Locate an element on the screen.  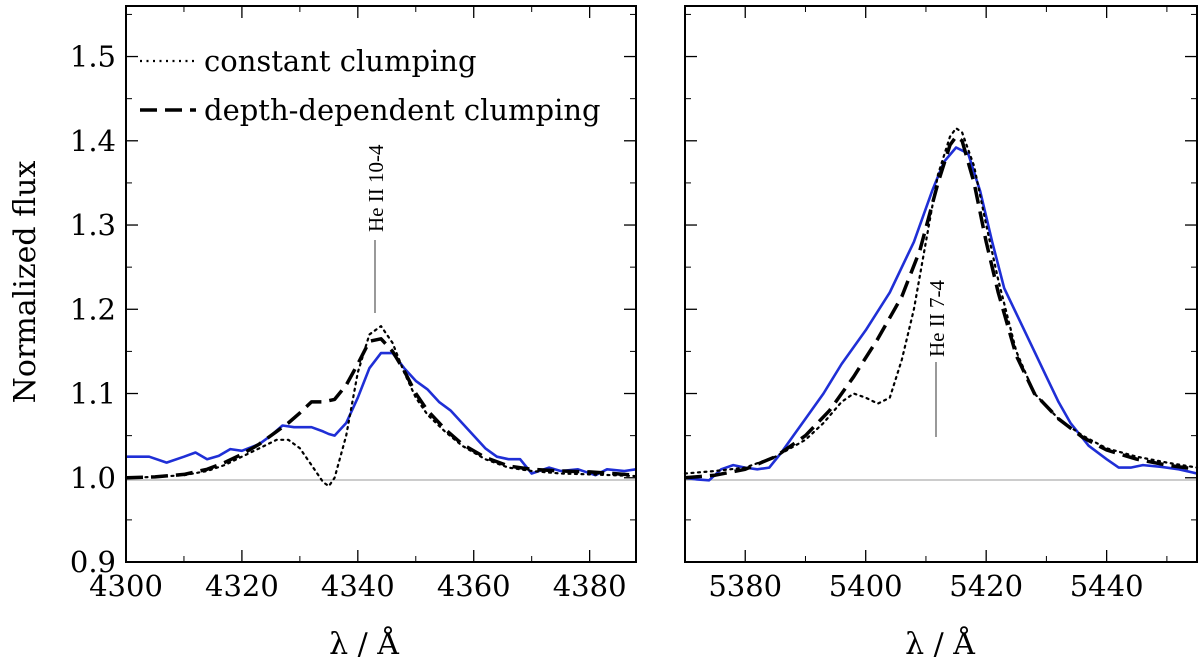
right-x-tick-label: 5400 is located at coordinates (866, 586).